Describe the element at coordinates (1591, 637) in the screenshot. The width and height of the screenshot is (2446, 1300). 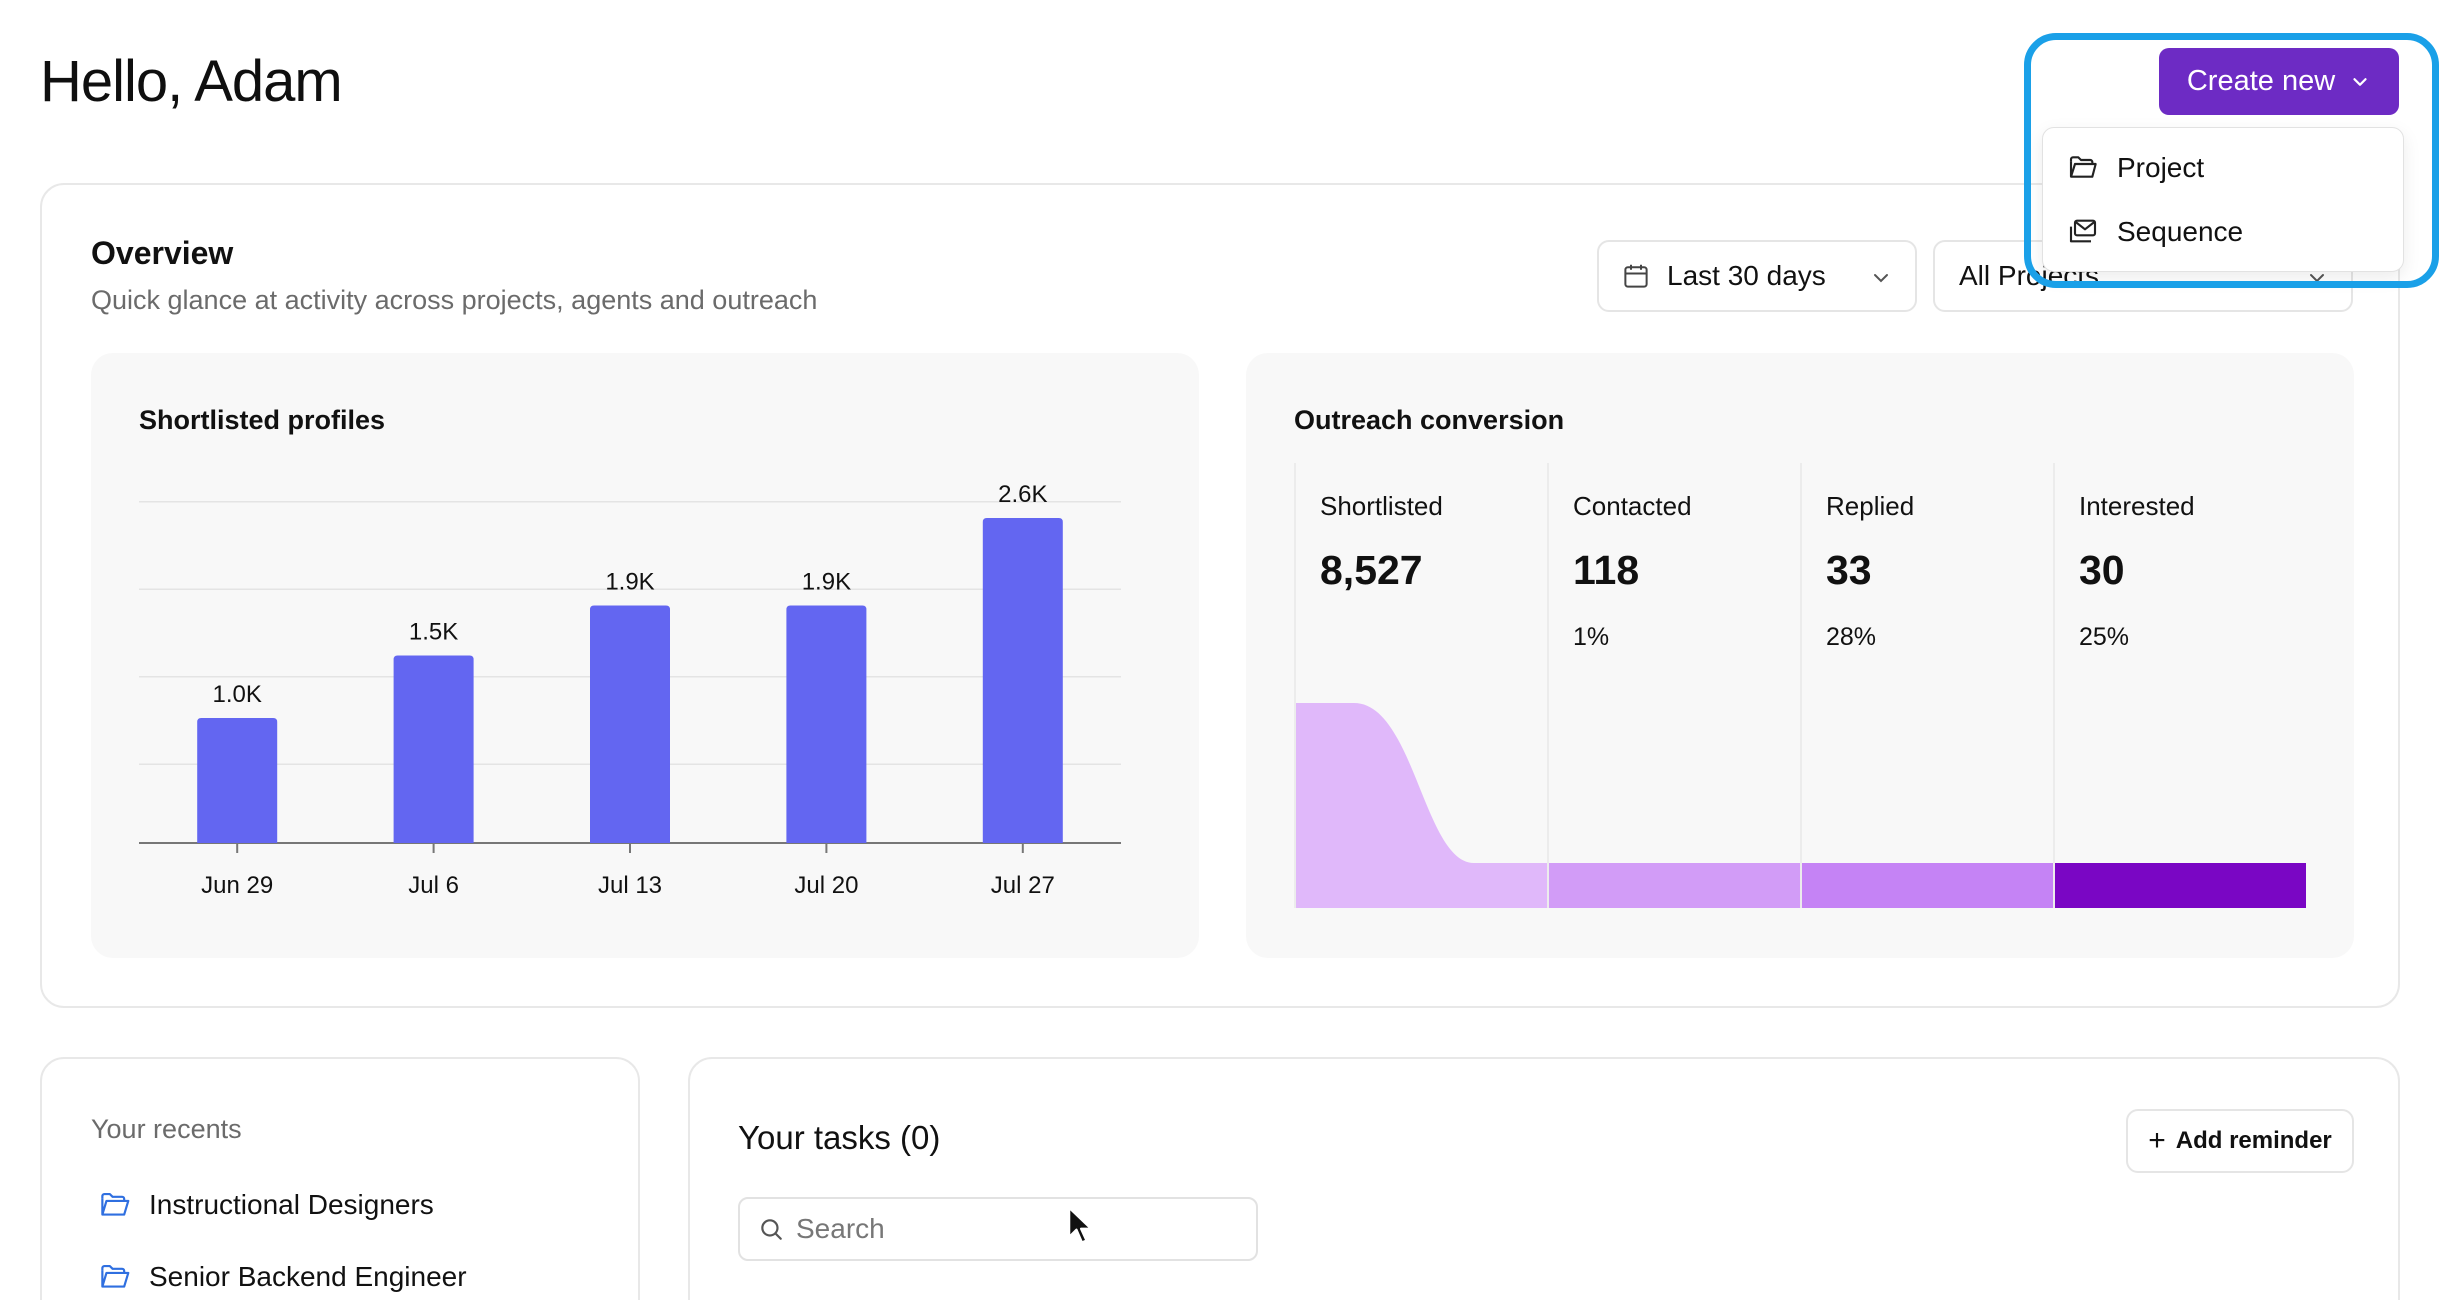
I see `stage-percent: 1%` at that location.